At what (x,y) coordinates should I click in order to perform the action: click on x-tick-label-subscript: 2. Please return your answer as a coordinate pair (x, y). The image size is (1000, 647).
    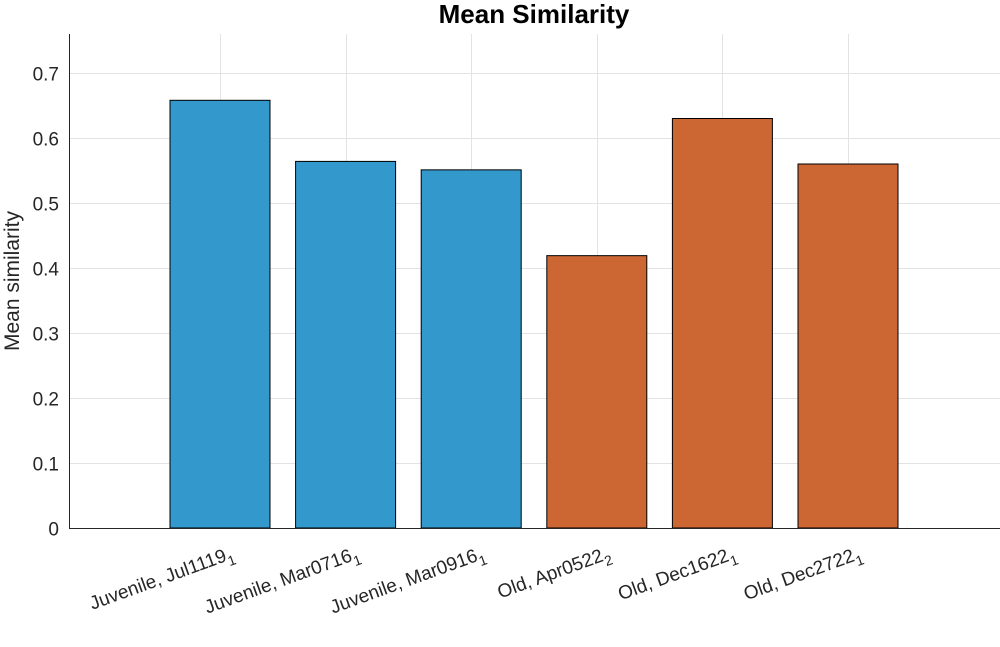
    Looking at the image, I should click on (608, 560).